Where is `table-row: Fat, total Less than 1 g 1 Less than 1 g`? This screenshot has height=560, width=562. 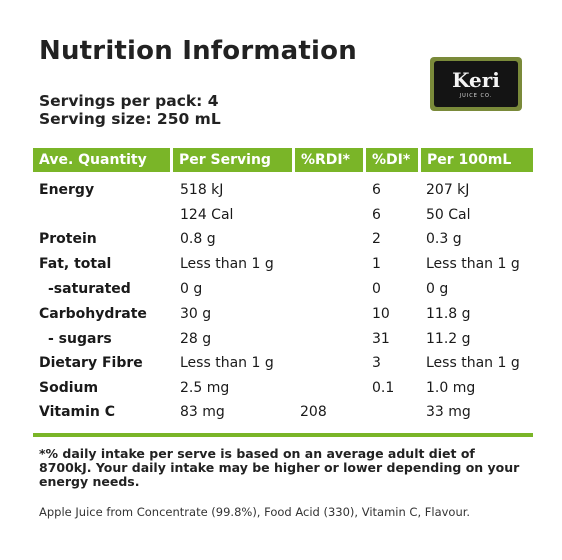
table-row: Fat, total Less than 1 g 1 Less than 1 g is located at coordinates (281, 264).